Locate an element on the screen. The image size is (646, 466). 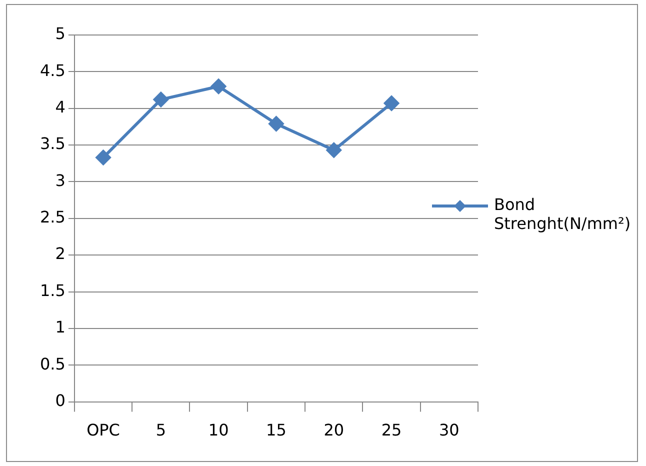
x-tick-label: OPC is located at coordinates (103, 430).